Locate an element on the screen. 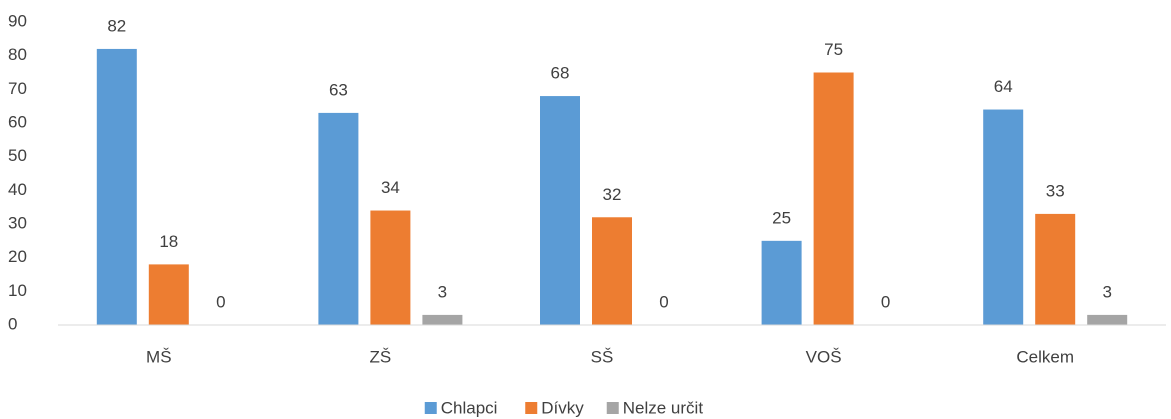 The height and width of the screenshot is (419, 1171). y-tick-label: 0 is located at coordinates (12, 323).